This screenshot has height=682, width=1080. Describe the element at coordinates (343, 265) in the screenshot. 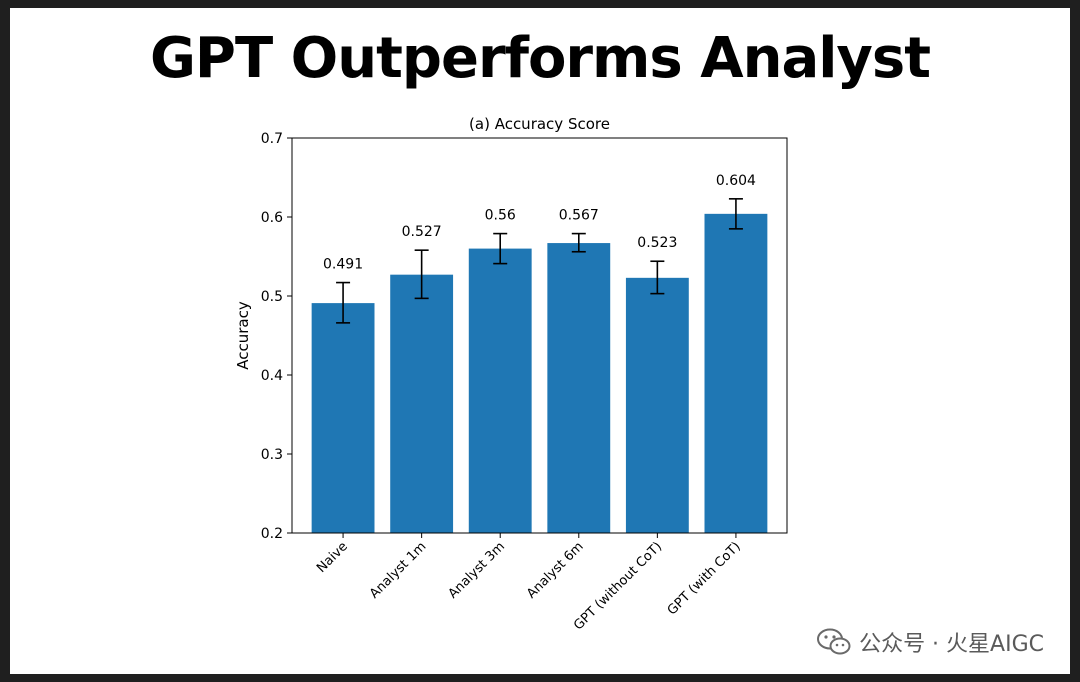

I see `data-label: 0.491` at that location.